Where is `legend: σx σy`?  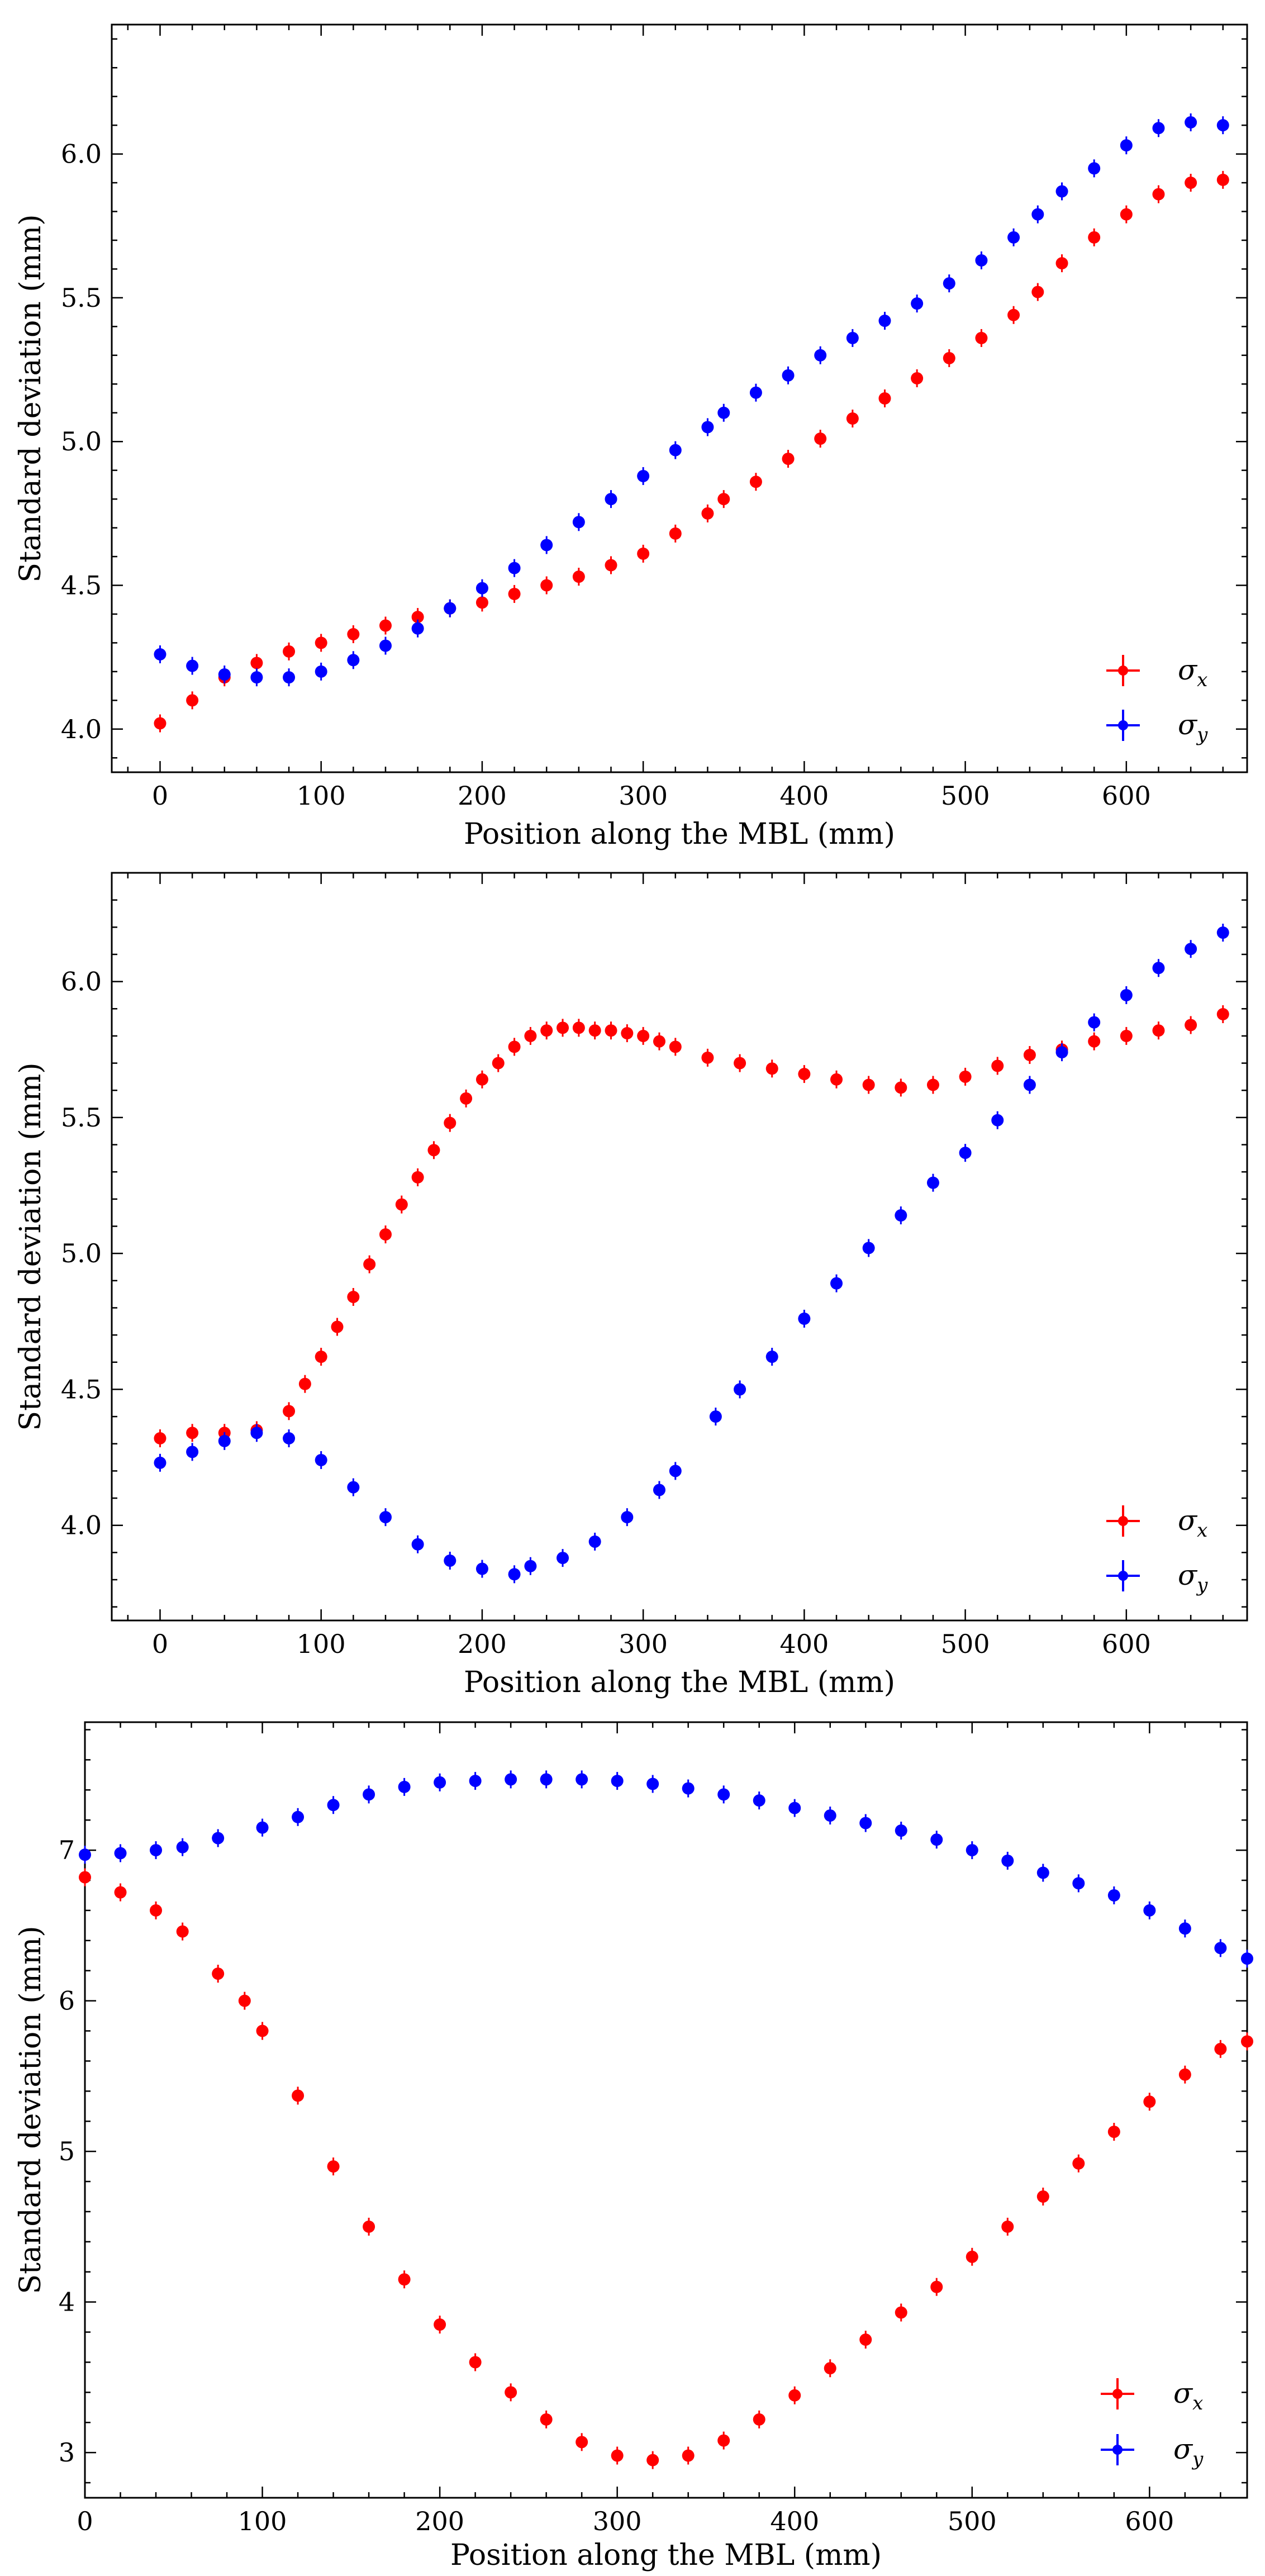
legend: σx σy is located at coordinates (1152, 2423).